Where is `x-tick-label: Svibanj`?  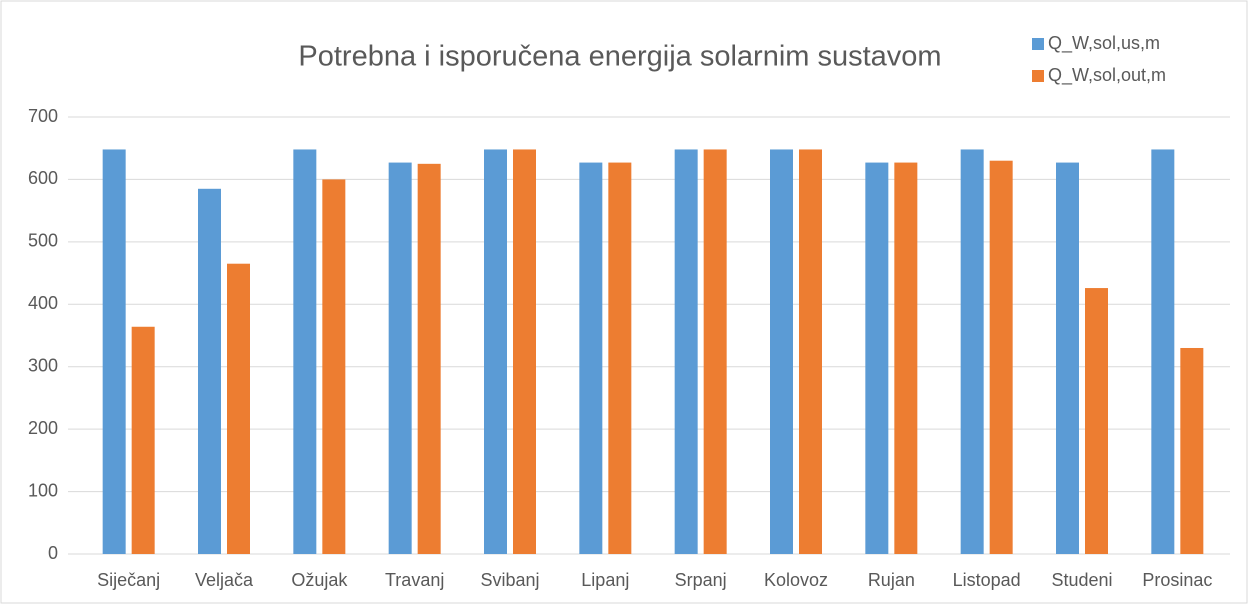 x-tick-label: Svibanj is located at coordinates (509, 580).